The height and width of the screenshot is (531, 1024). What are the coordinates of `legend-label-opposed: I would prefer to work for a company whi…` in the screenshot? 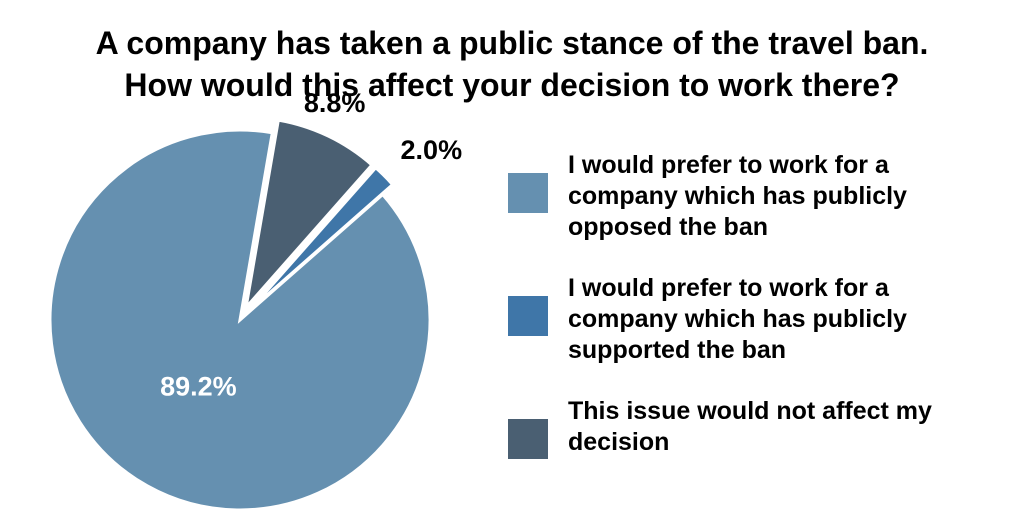 It's located at (768, 196).